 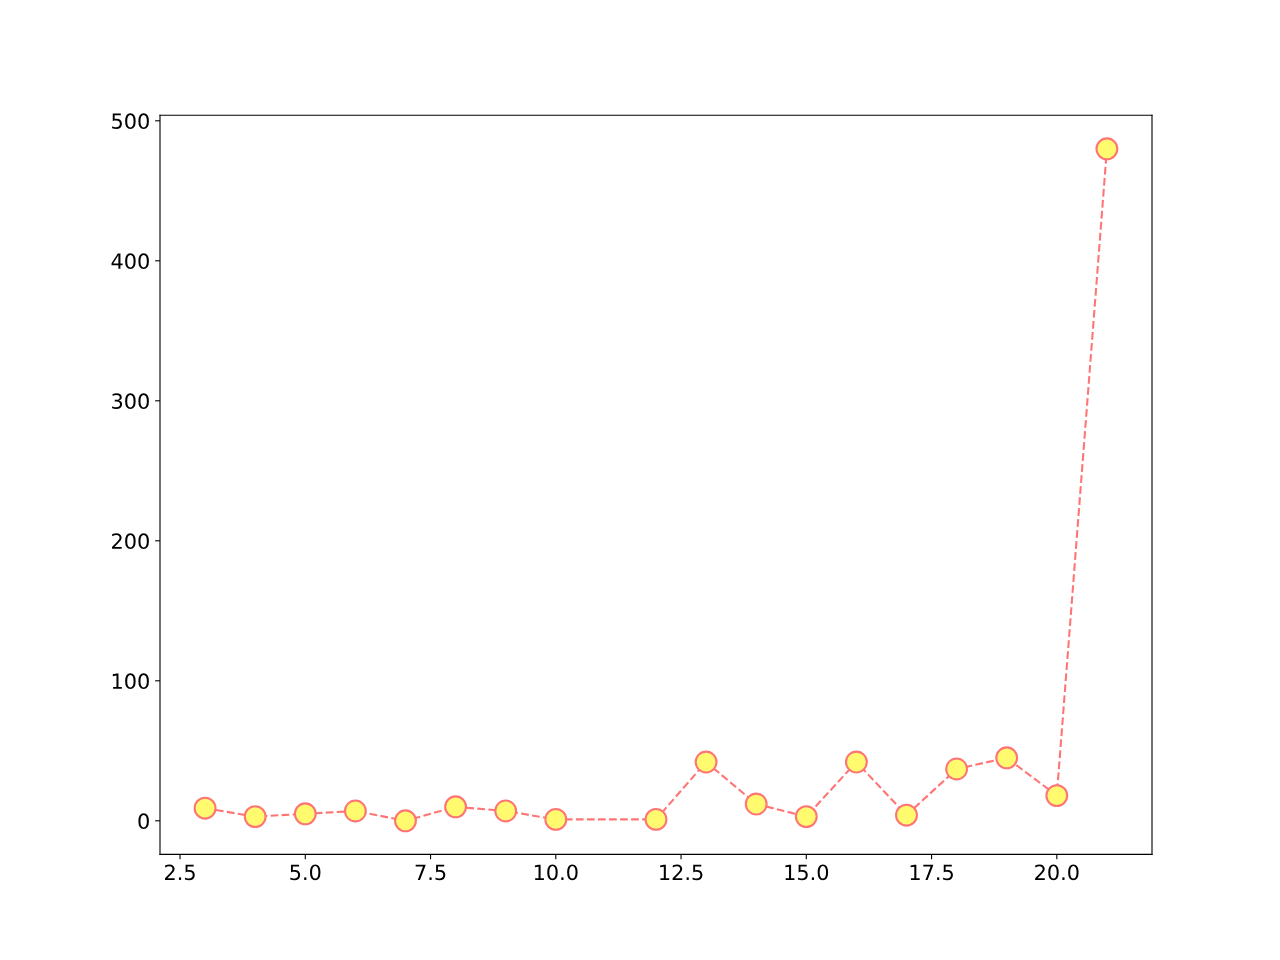 I want to click on y-tick-label: 400, so click(x=130, y=261).